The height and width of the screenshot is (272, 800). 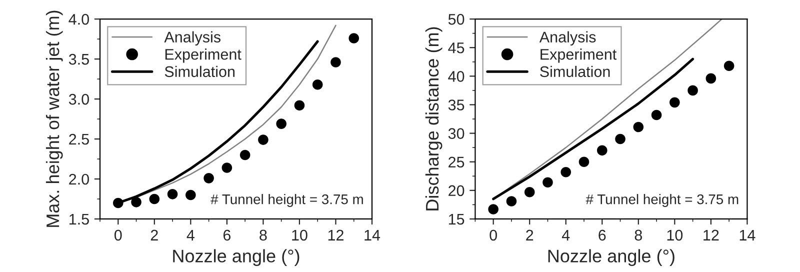 What do you see at coordinates (456, 219) in the screenshot?
I see `y-tick-label: 15` at bounding box center [456, 219].